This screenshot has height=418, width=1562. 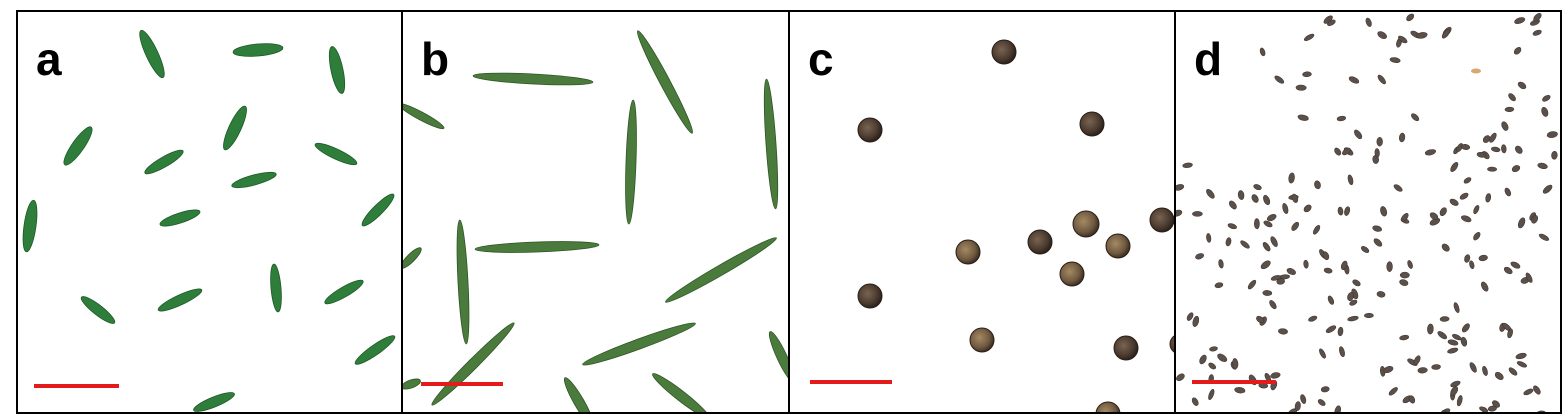 What do you see at coordinates (1234, 382) in the screenshot?
I see `scale-bar-d` at bounding box center [1234, 382].